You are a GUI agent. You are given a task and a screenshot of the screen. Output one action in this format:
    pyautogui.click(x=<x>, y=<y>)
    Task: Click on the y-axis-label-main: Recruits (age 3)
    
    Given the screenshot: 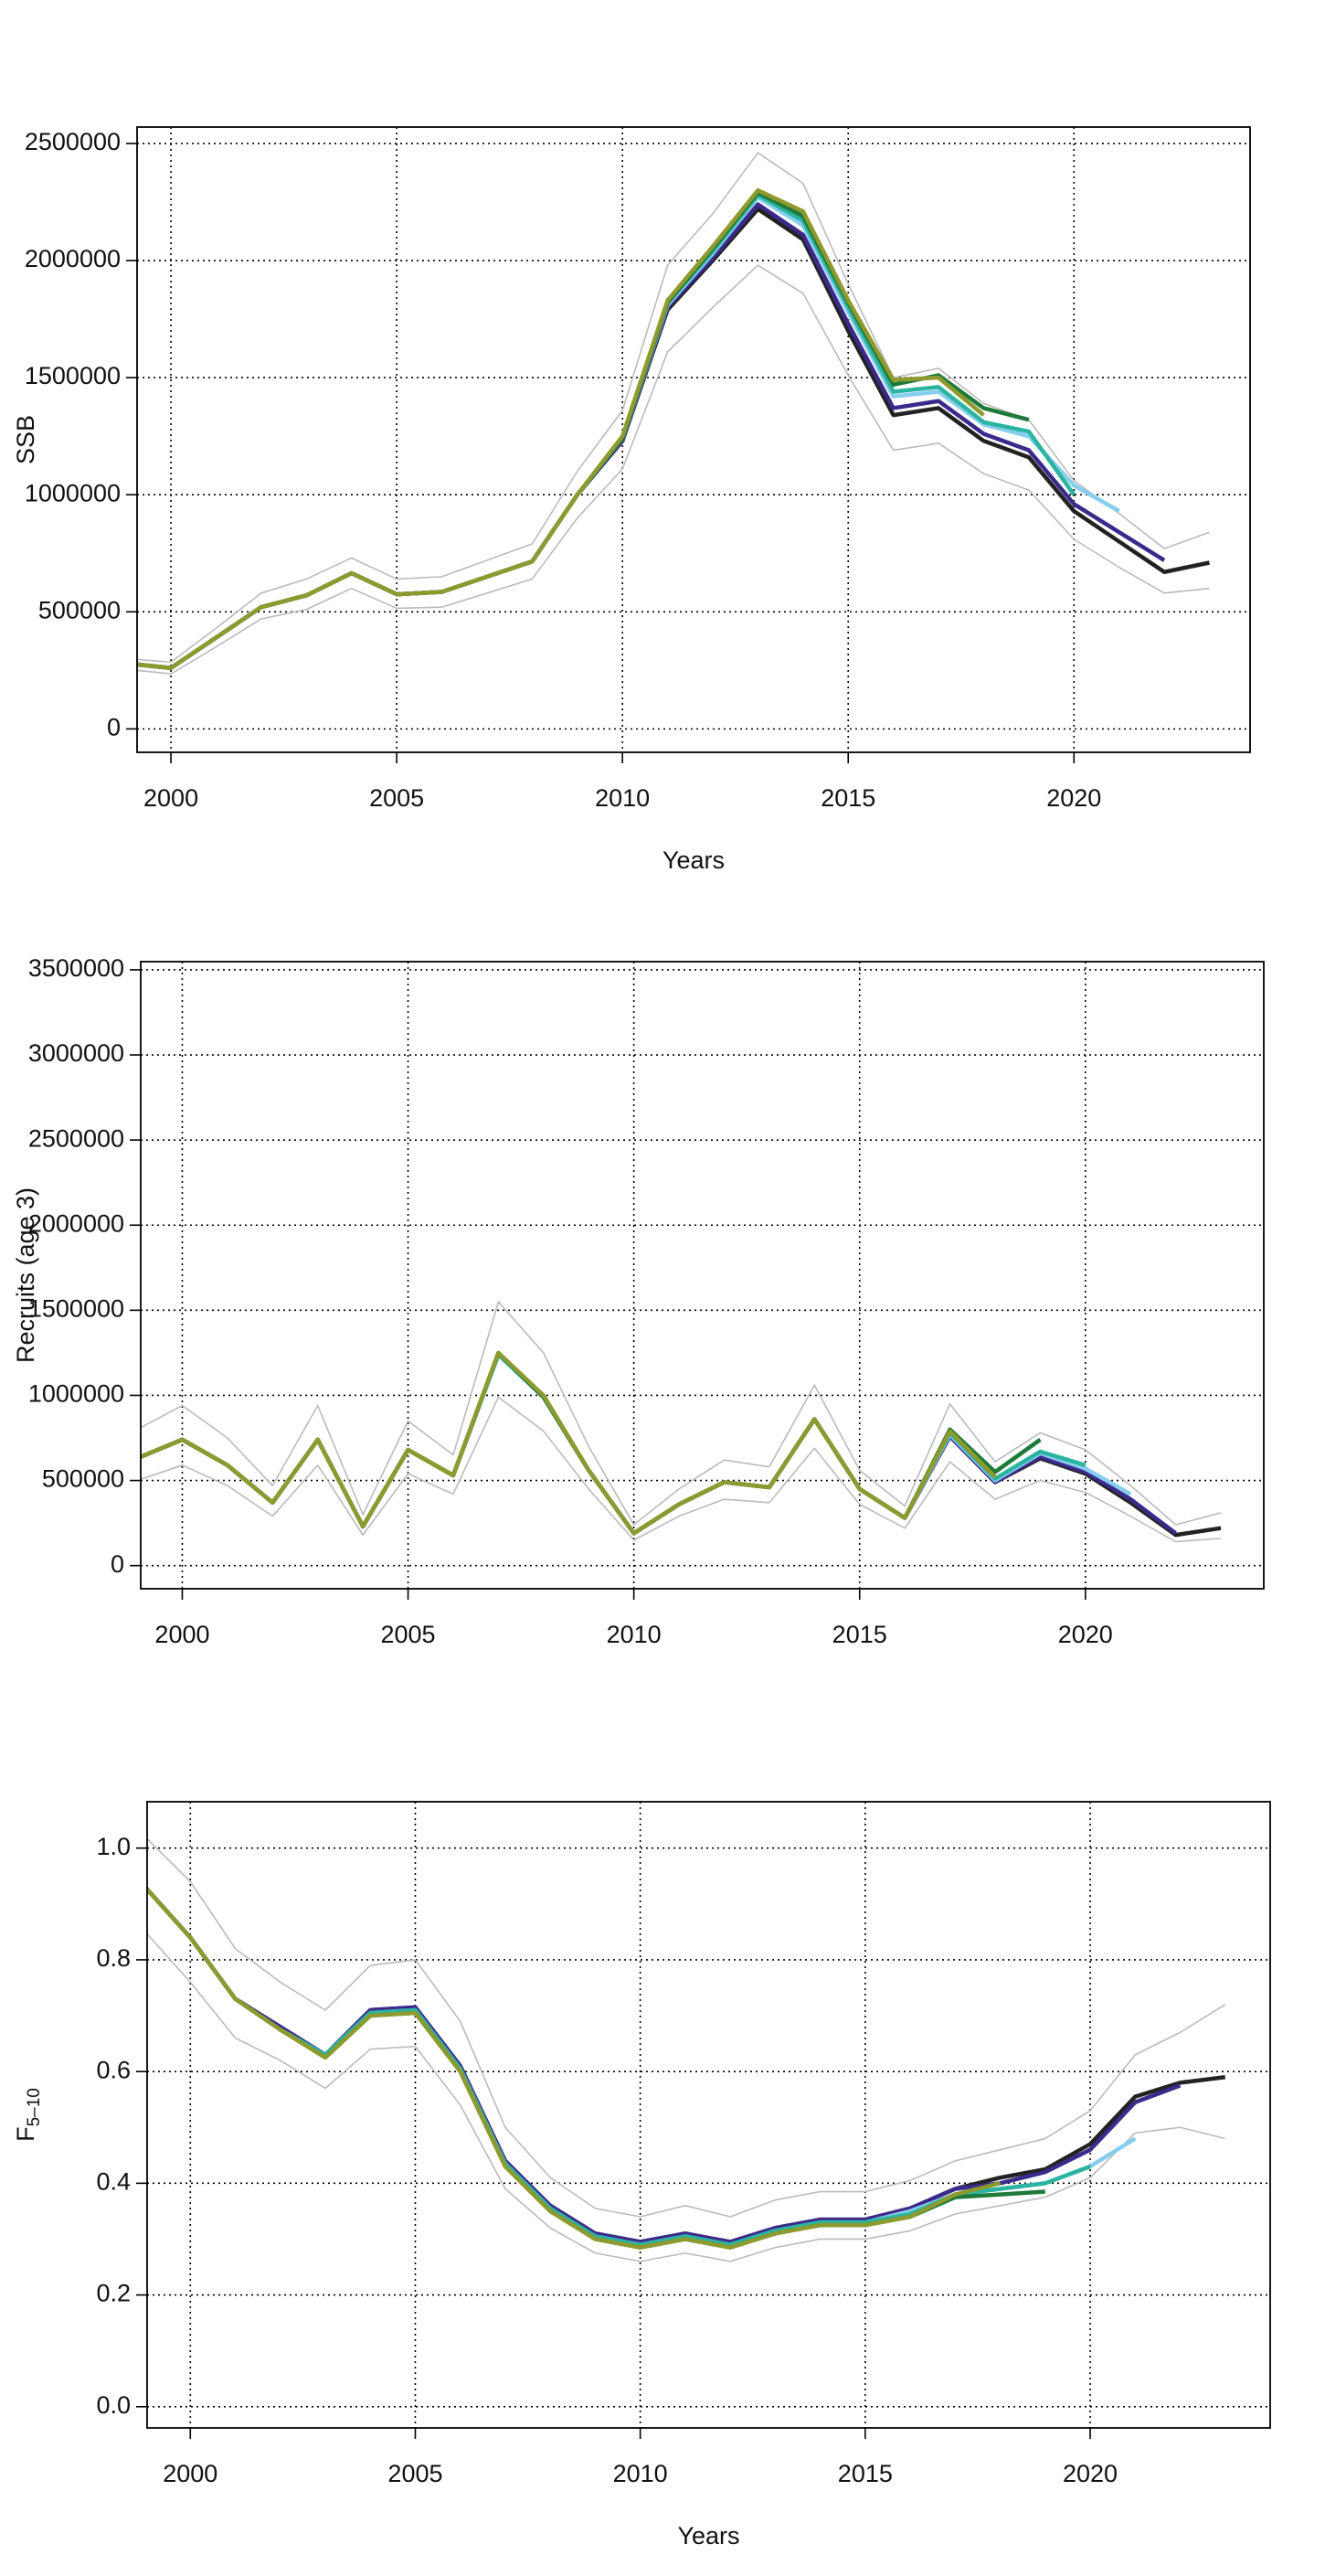 What is the action you would take?
    pyautogui.click(x=25, y=1275)
    